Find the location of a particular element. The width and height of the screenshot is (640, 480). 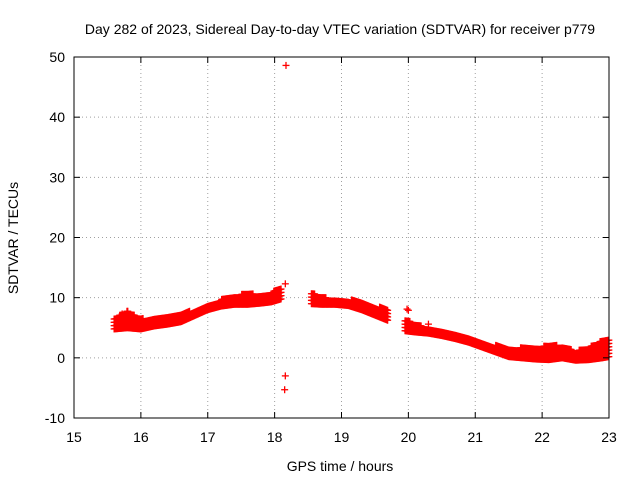

y-tick-label: 10 is located at coordinates (57, 298).